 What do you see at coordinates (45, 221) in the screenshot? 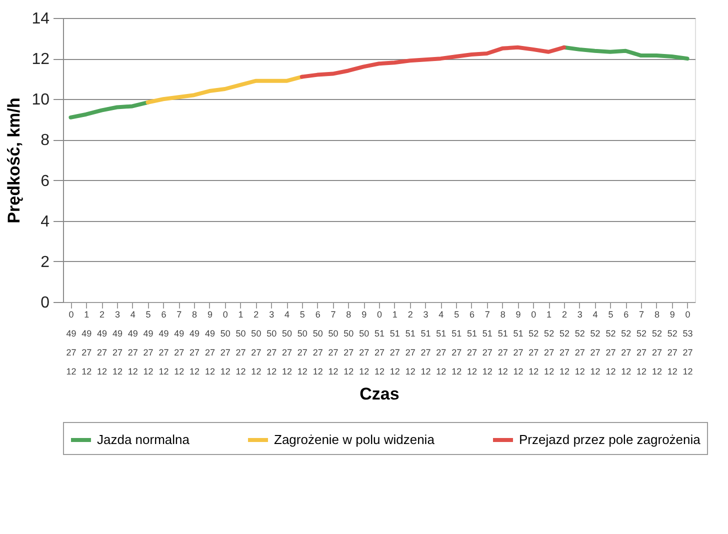
I see `y-tick-label: 4` at bounding box center [45, 221].